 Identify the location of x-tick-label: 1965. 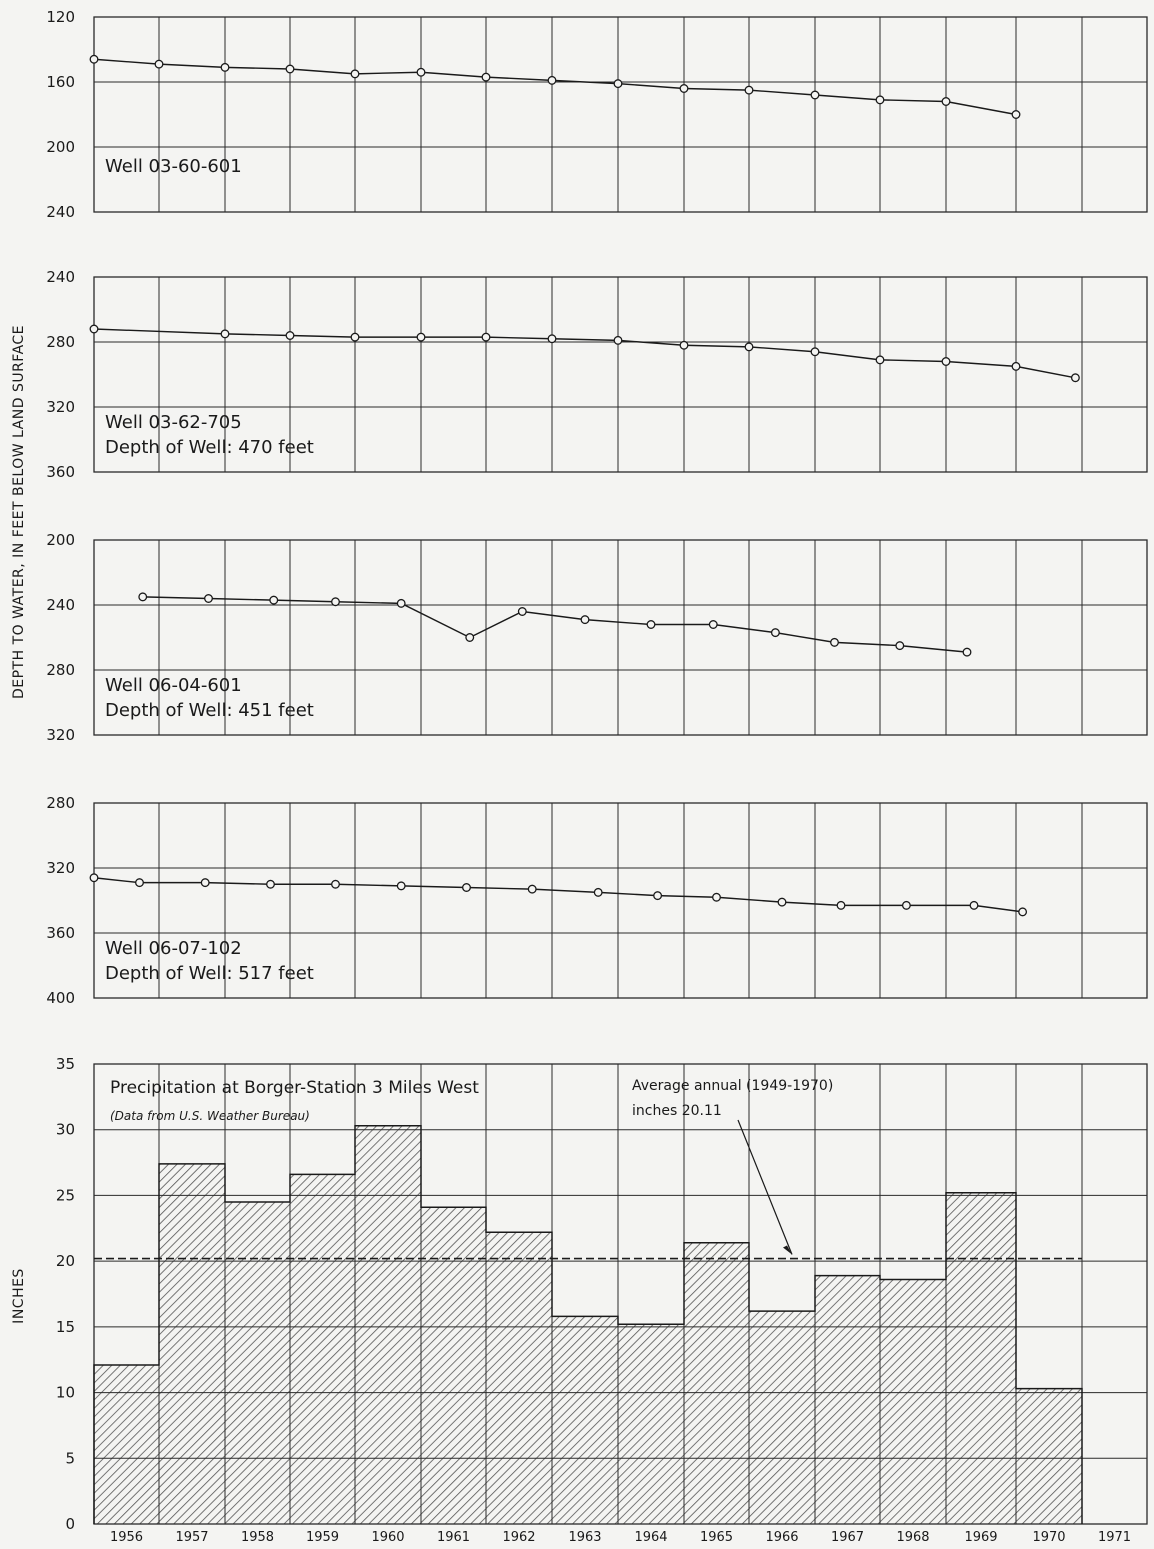
(716, 1537).